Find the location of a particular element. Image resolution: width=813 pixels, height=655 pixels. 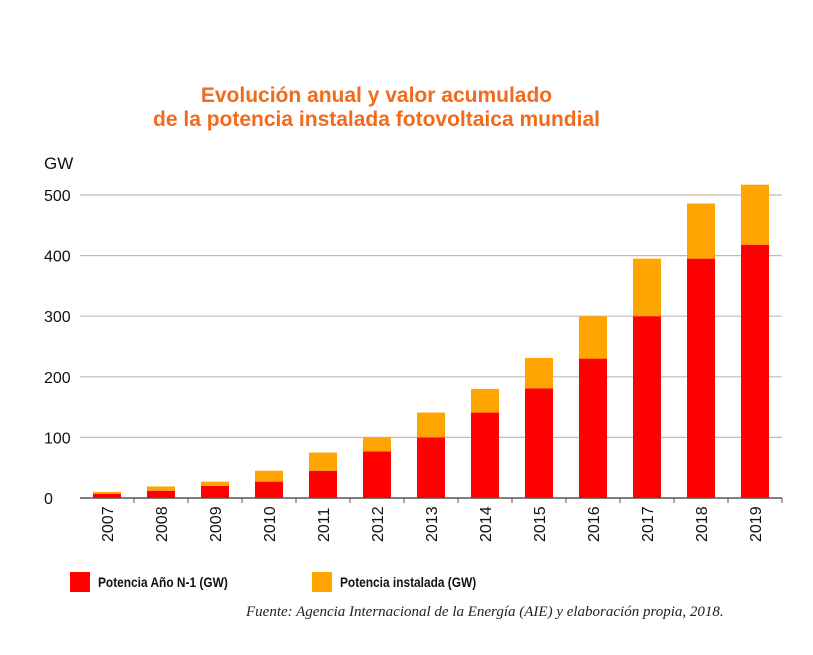

bar-potencia-ano-n-1-2010 is located at coordinates (269, 489).